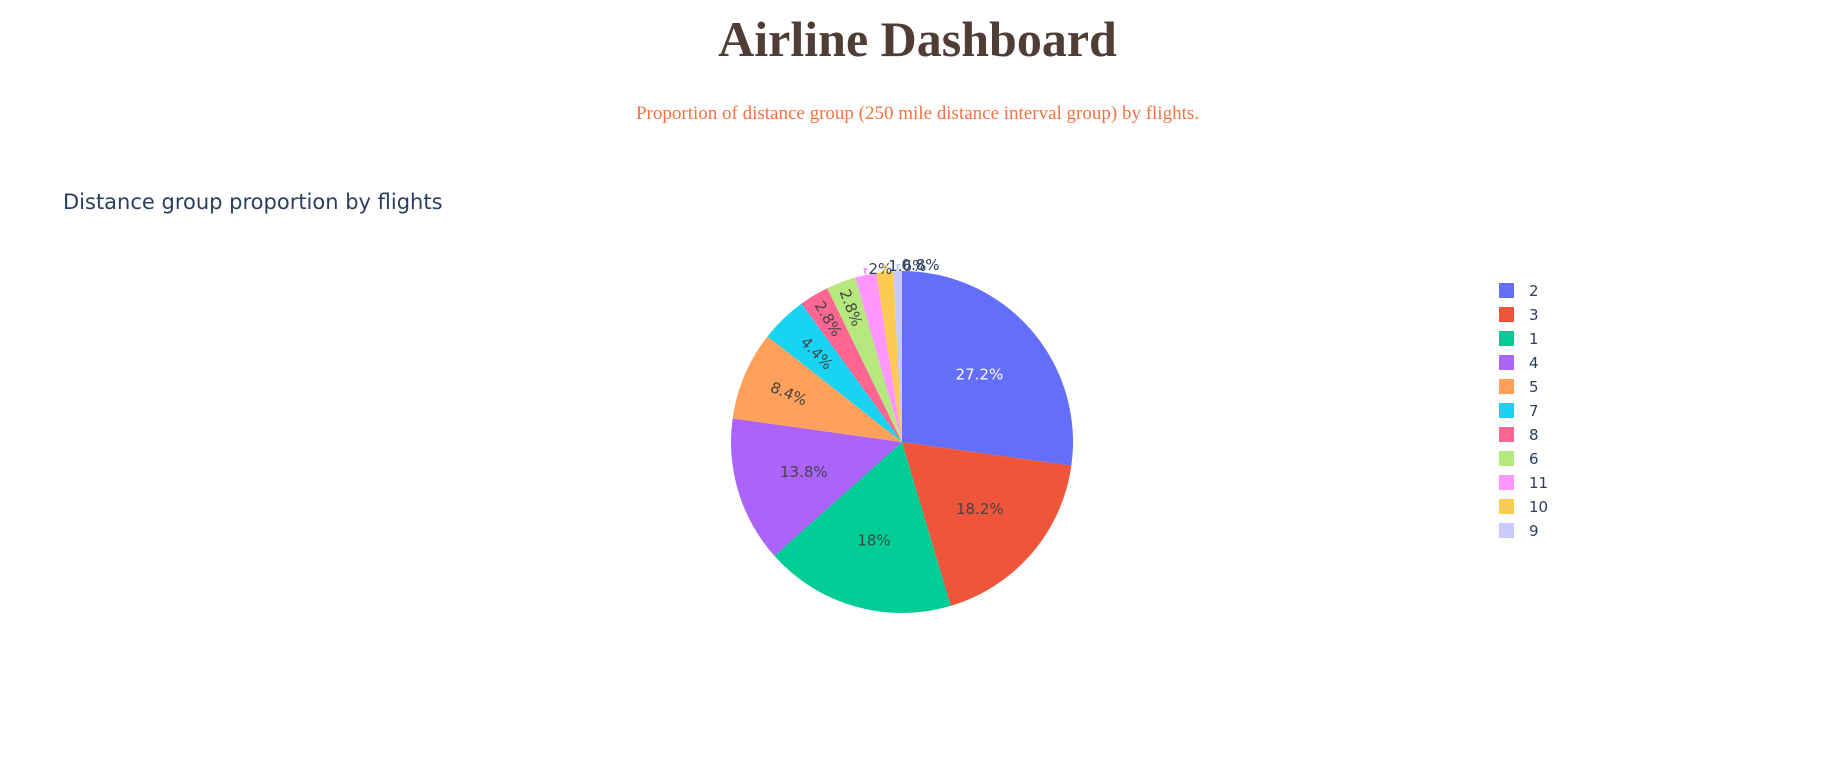 The height and width of the screenshot is (775, 1835). I want to click on slice-label-4: 13.8%, so click(804, 472).